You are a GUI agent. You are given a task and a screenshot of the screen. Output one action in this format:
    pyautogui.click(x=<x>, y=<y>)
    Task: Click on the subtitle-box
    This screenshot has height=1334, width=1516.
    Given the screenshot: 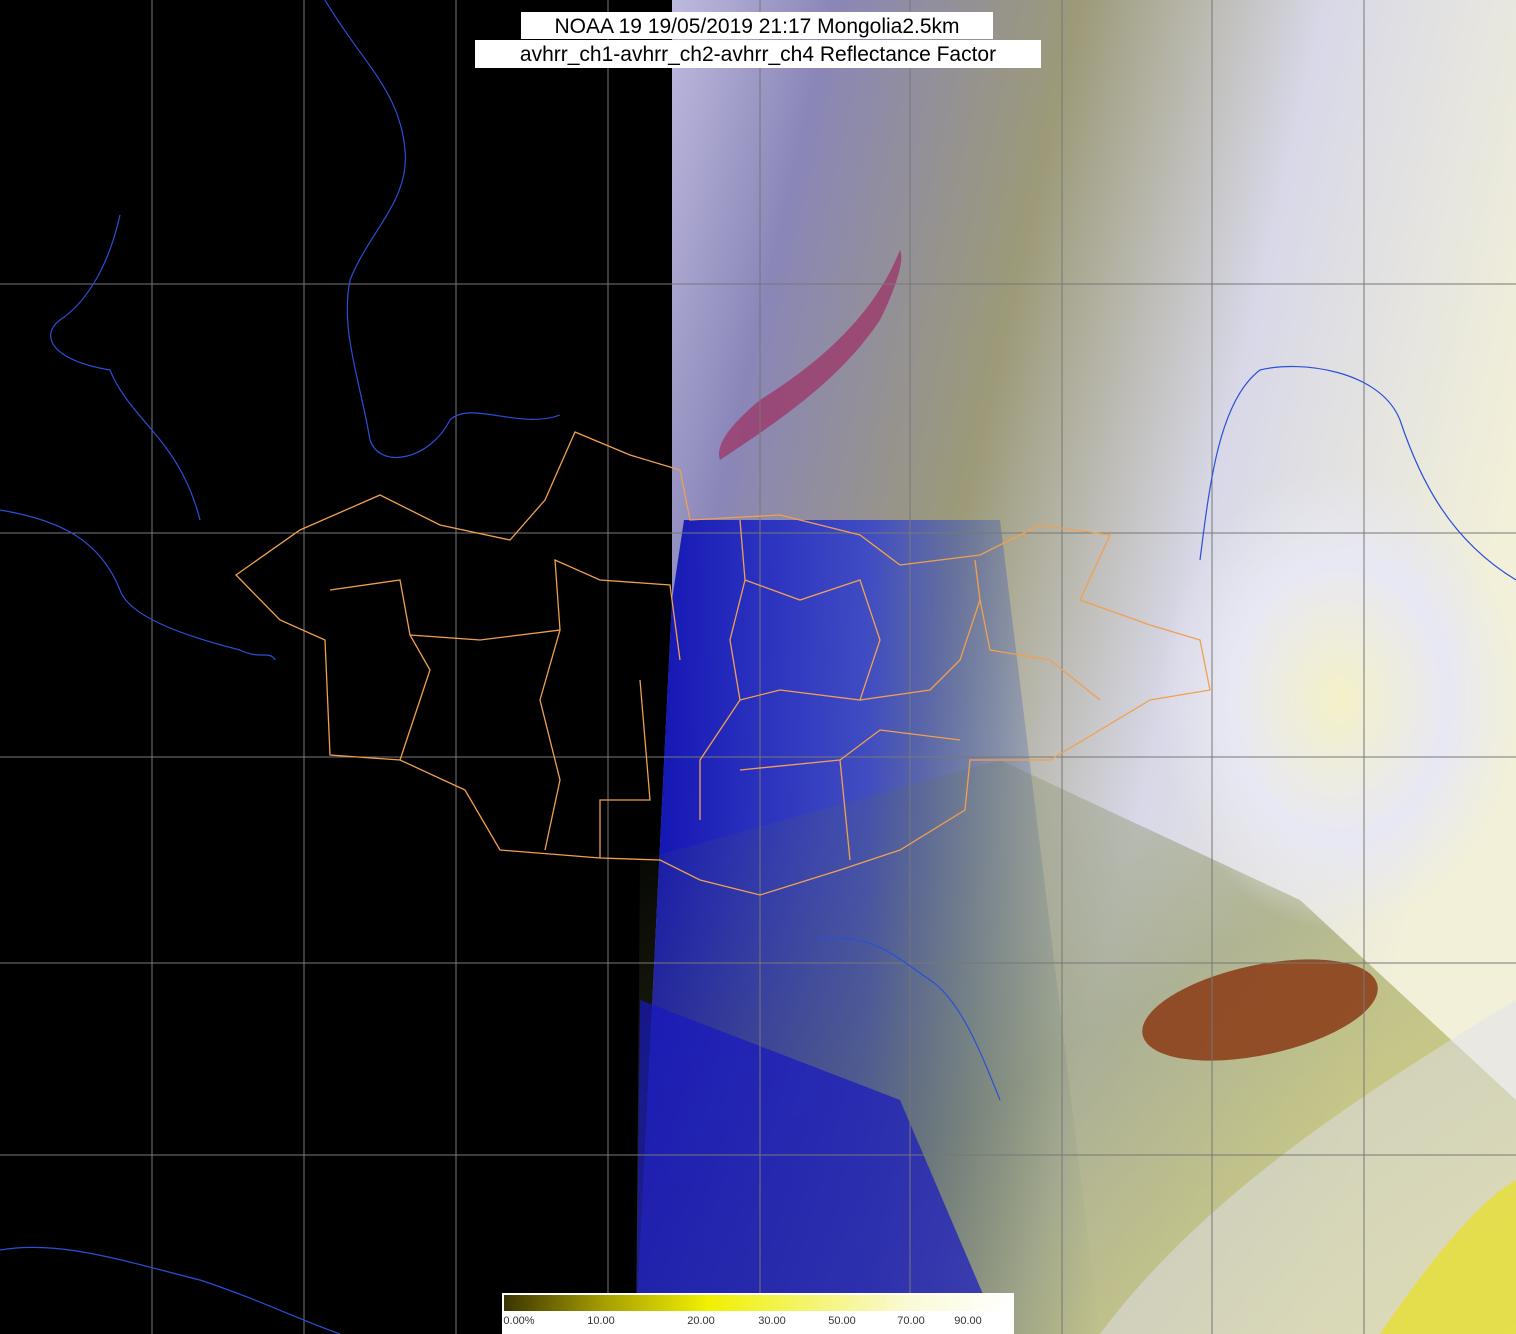 What is the action you would take?
    pyautogui.click(x=758, y=54)
    